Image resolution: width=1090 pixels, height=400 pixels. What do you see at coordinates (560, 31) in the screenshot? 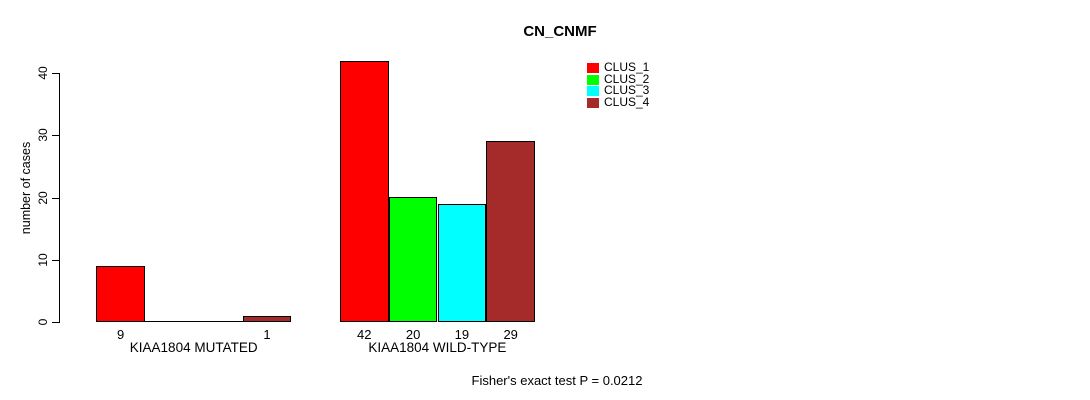
I see `chart-title: CN_CNMF` at bounding box center [560, 31].